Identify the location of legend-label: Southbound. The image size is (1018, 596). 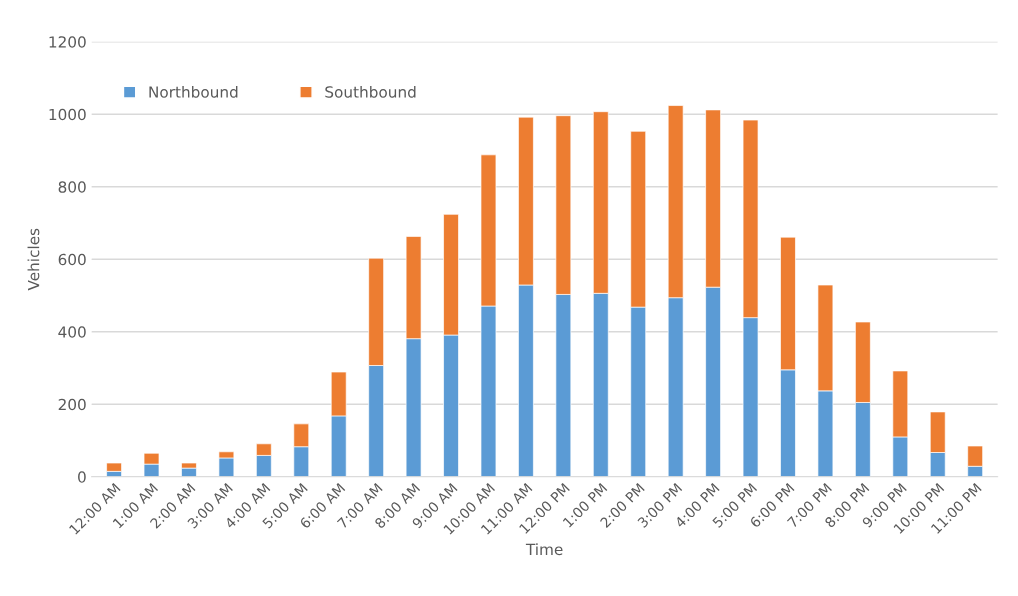
(370, 91).